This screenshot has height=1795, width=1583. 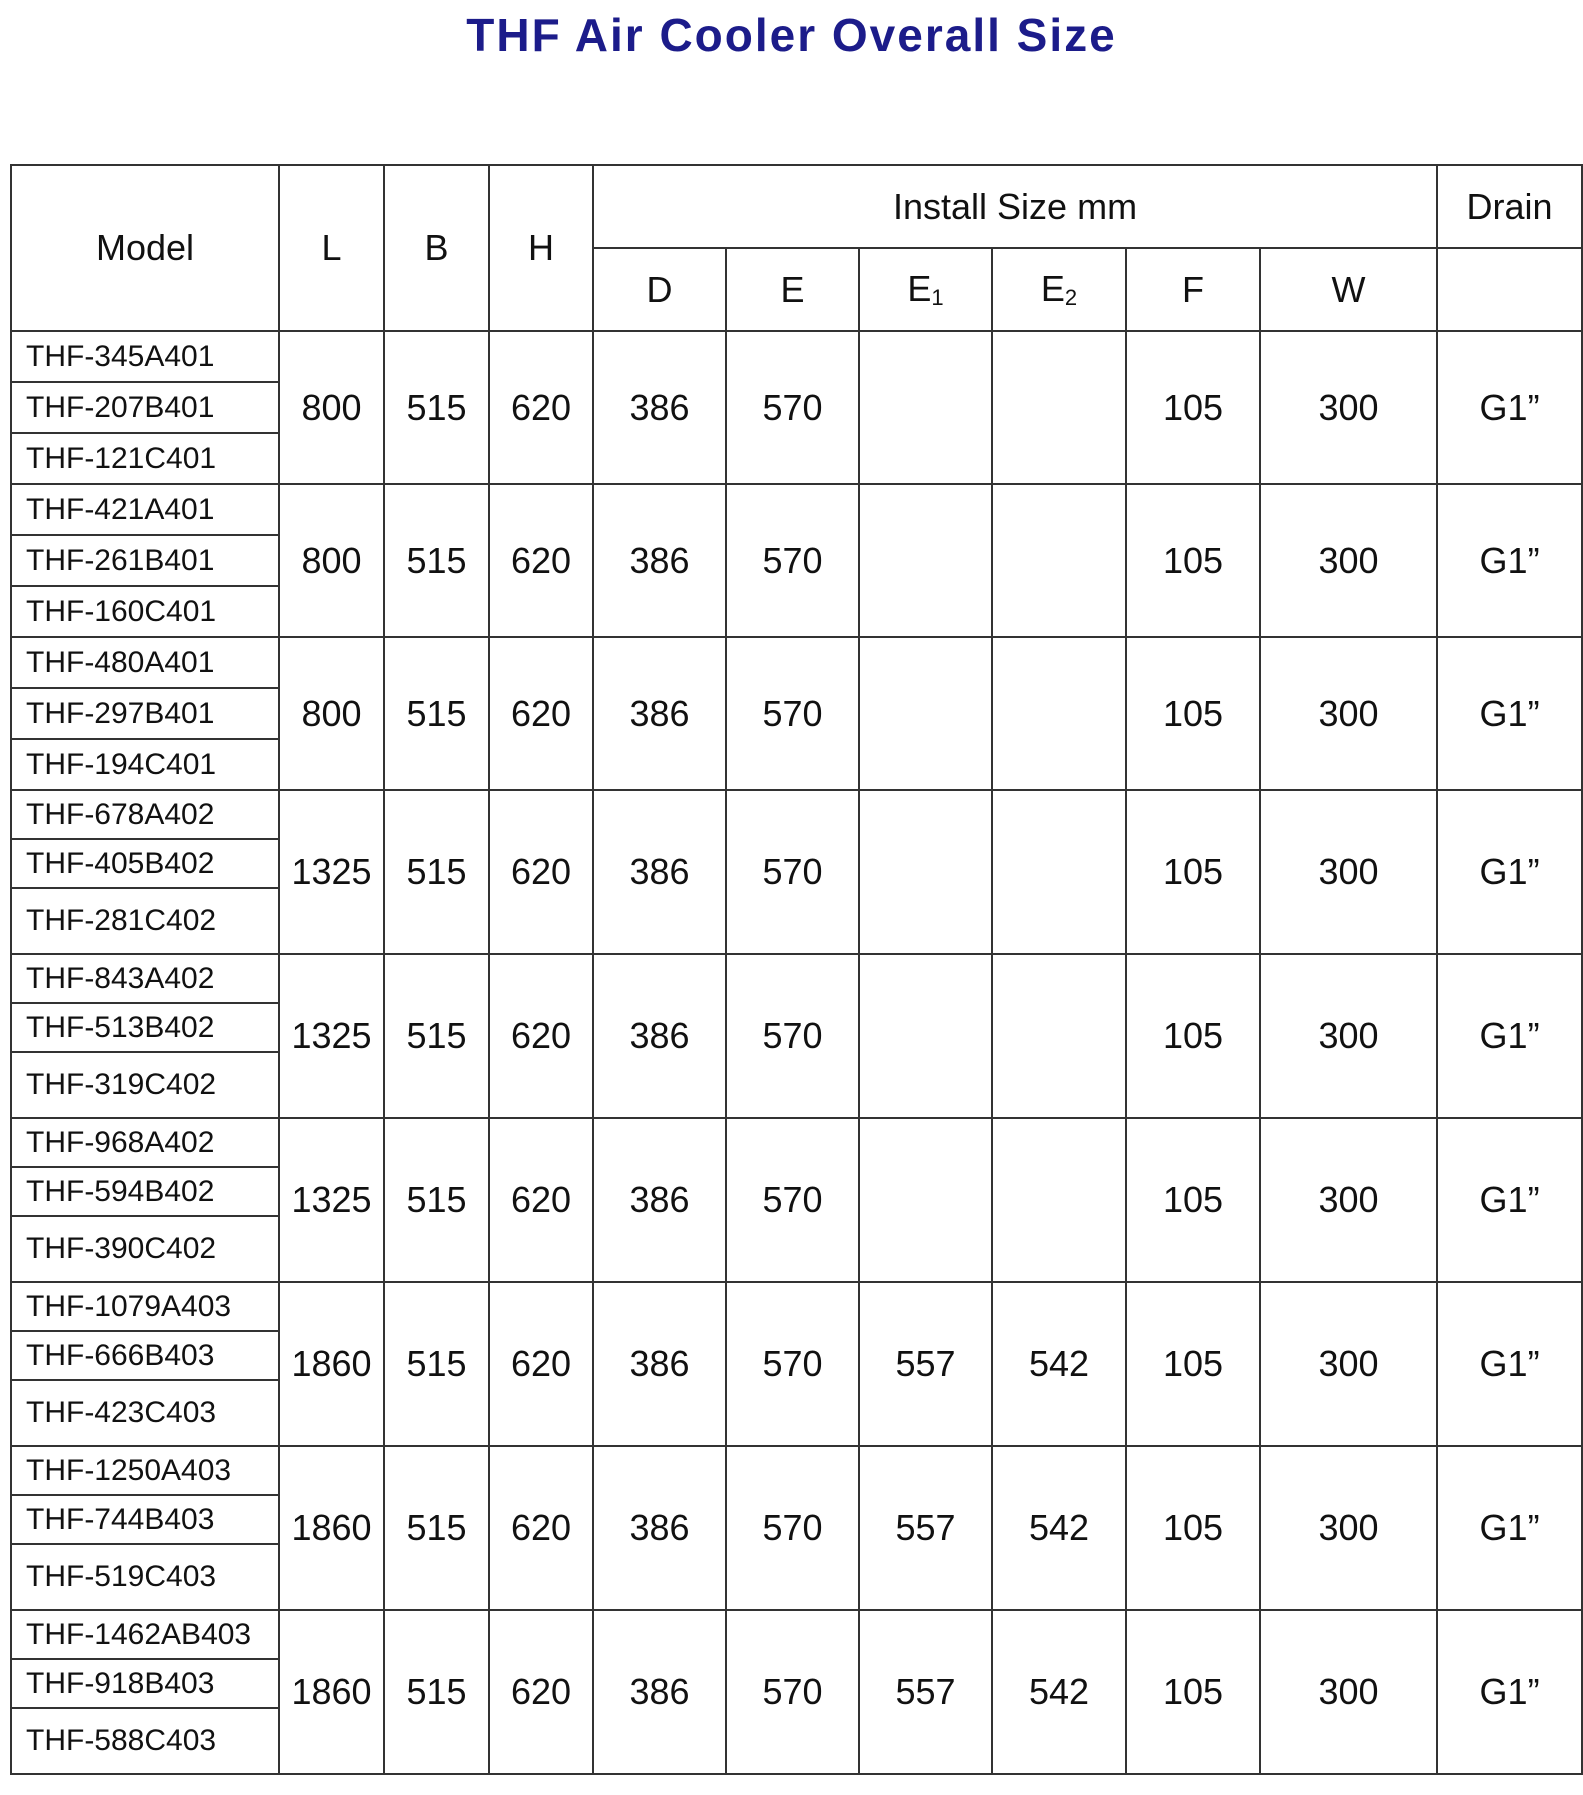 I want to click on header-b: B, so click(x=436, y=248).